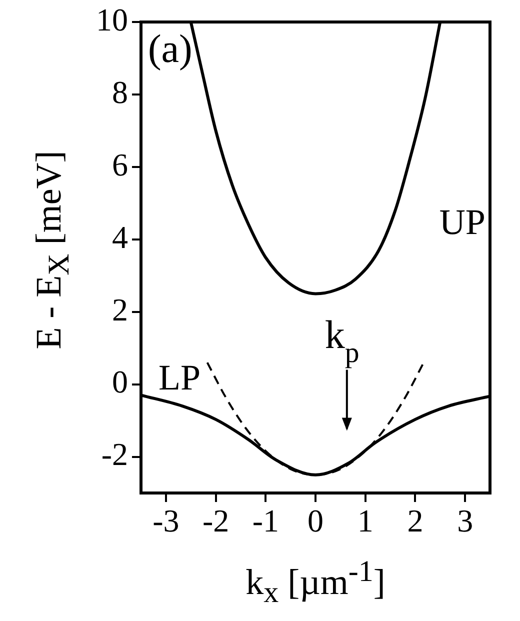  I want to click on x-tick-label: -3, so click(166, 520).